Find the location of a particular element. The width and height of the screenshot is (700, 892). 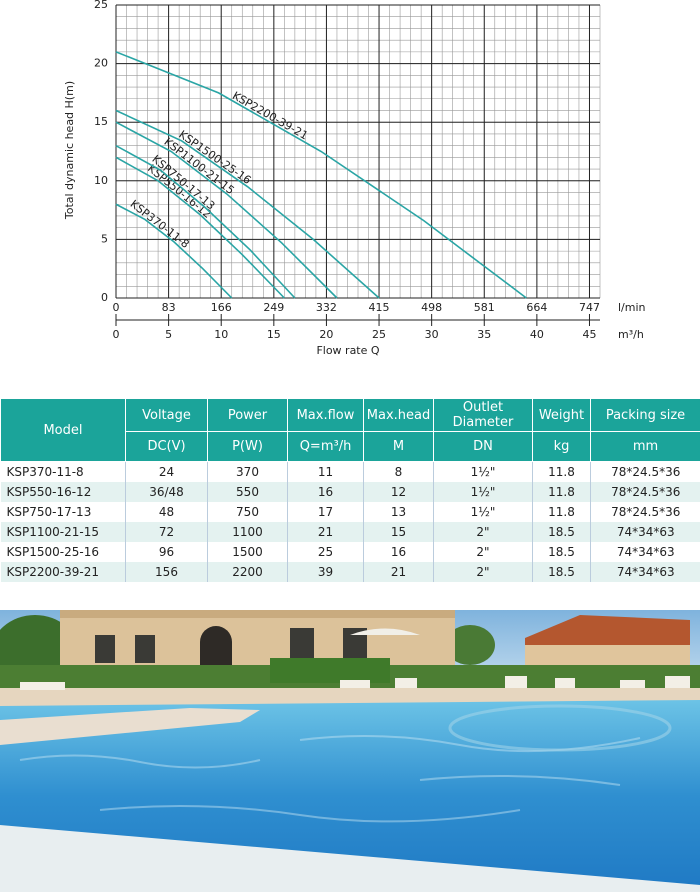

table-cell: 39 is located at coordinates (325, 572).